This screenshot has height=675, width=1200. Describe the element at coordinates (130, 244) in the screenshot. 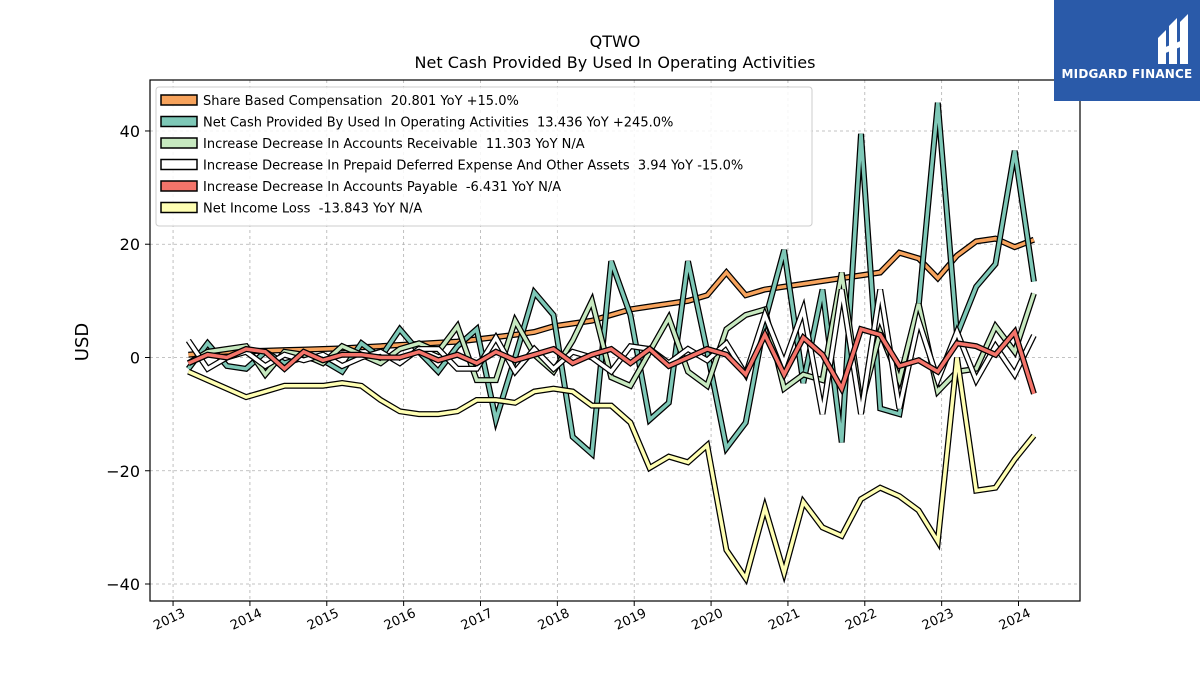

I see `y-tick-label: 20` at that location.